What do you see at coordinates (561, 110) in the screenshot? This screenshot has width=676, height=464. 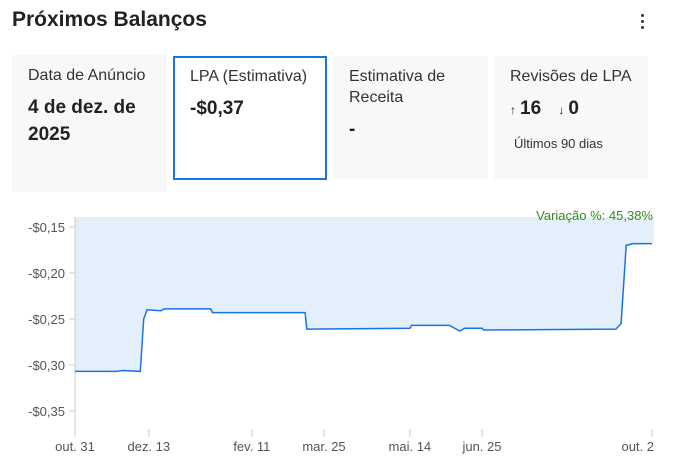 I see `arrow-down-icon: ↓` at bounding box center [561, 110].